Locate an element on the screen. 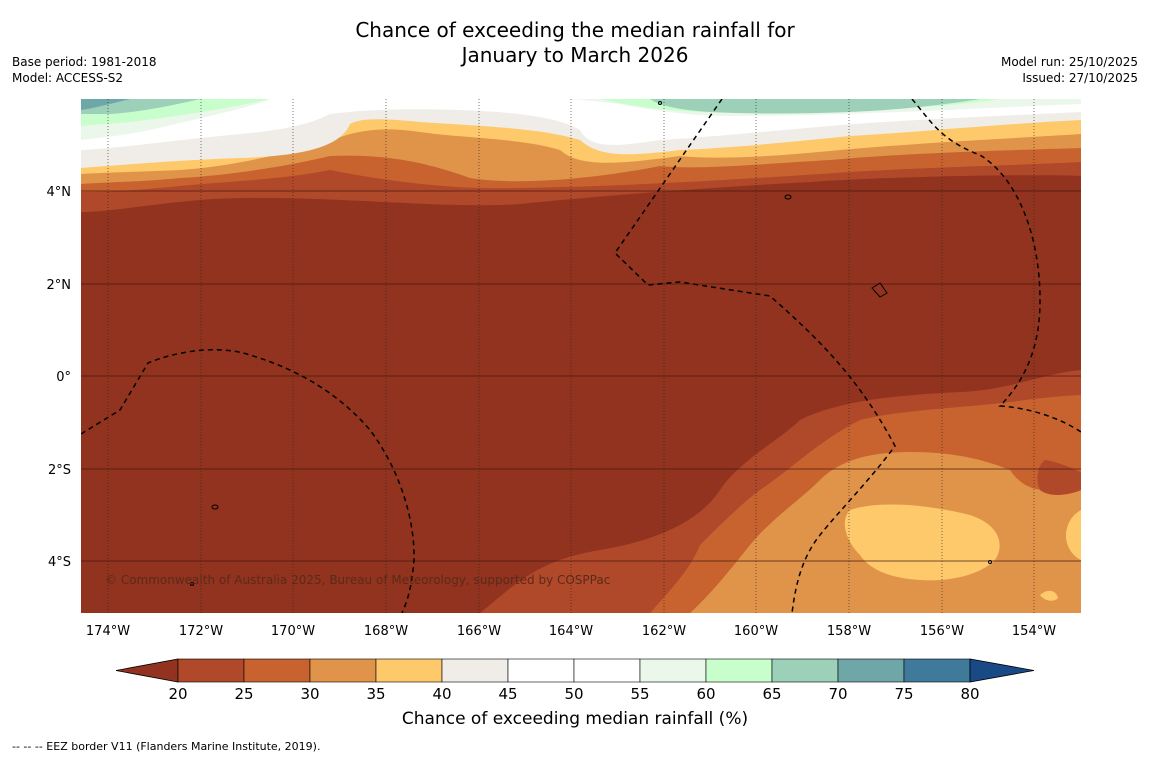 The width and height of the screenshot is (1150, 758). lon-label: 162°W is located at coordinates (664, 631).